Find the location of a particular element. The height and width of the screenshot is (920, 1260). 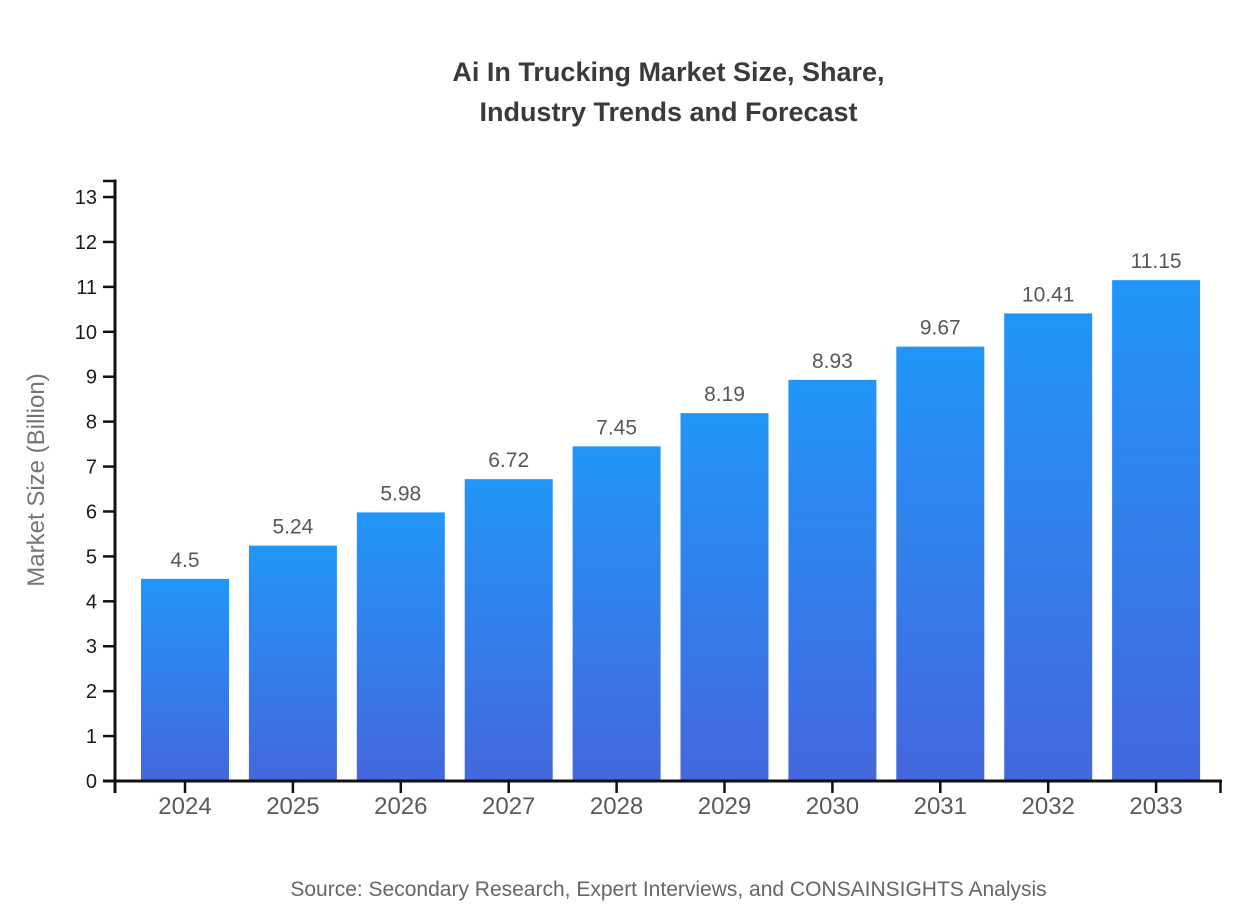

bar-value-label: 5.98 is located at coordinates (400, 493).